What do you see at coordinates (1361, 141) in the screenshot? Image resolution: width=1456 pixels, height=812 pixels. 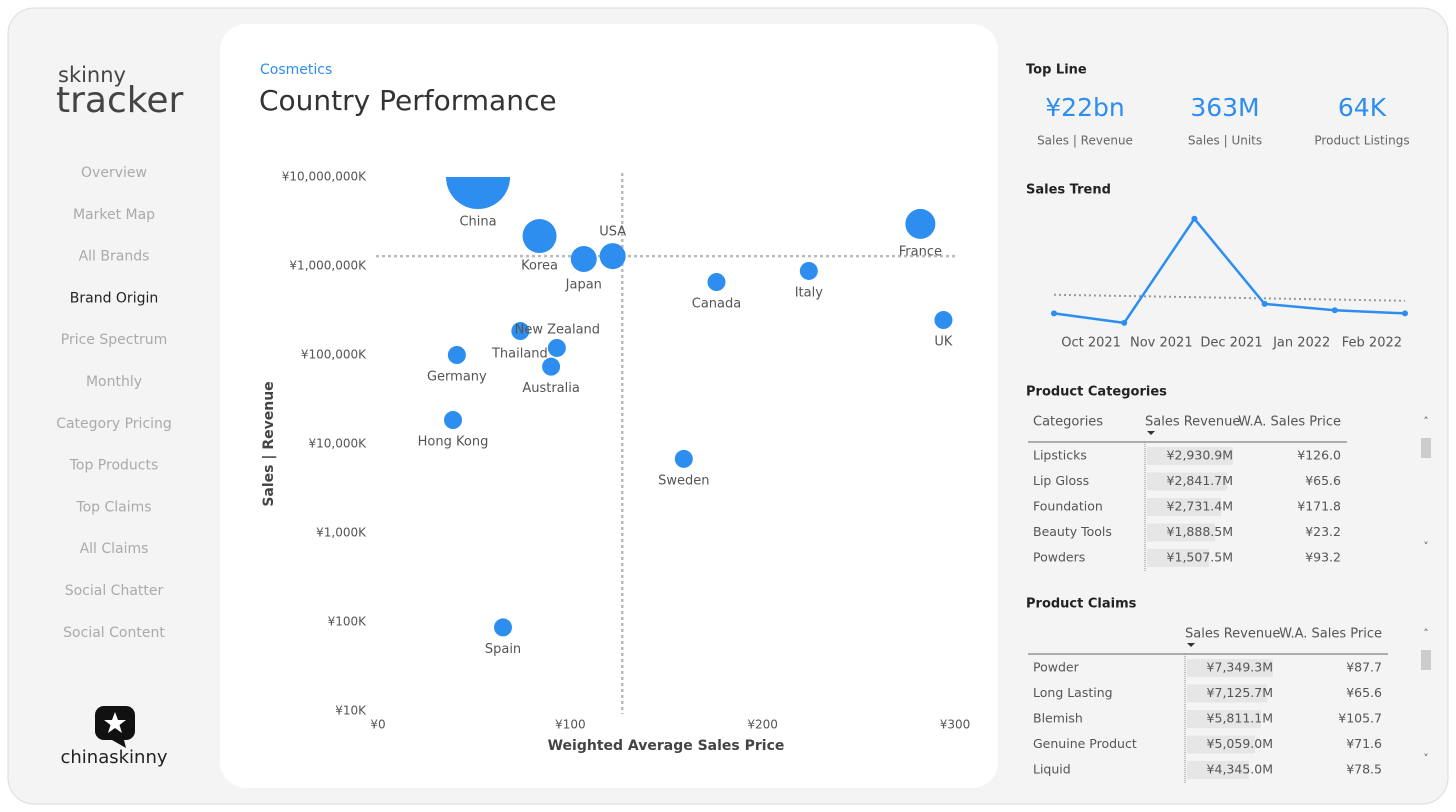 I see `kpi-label: Product Listings` at bounding box center [1361, 141].